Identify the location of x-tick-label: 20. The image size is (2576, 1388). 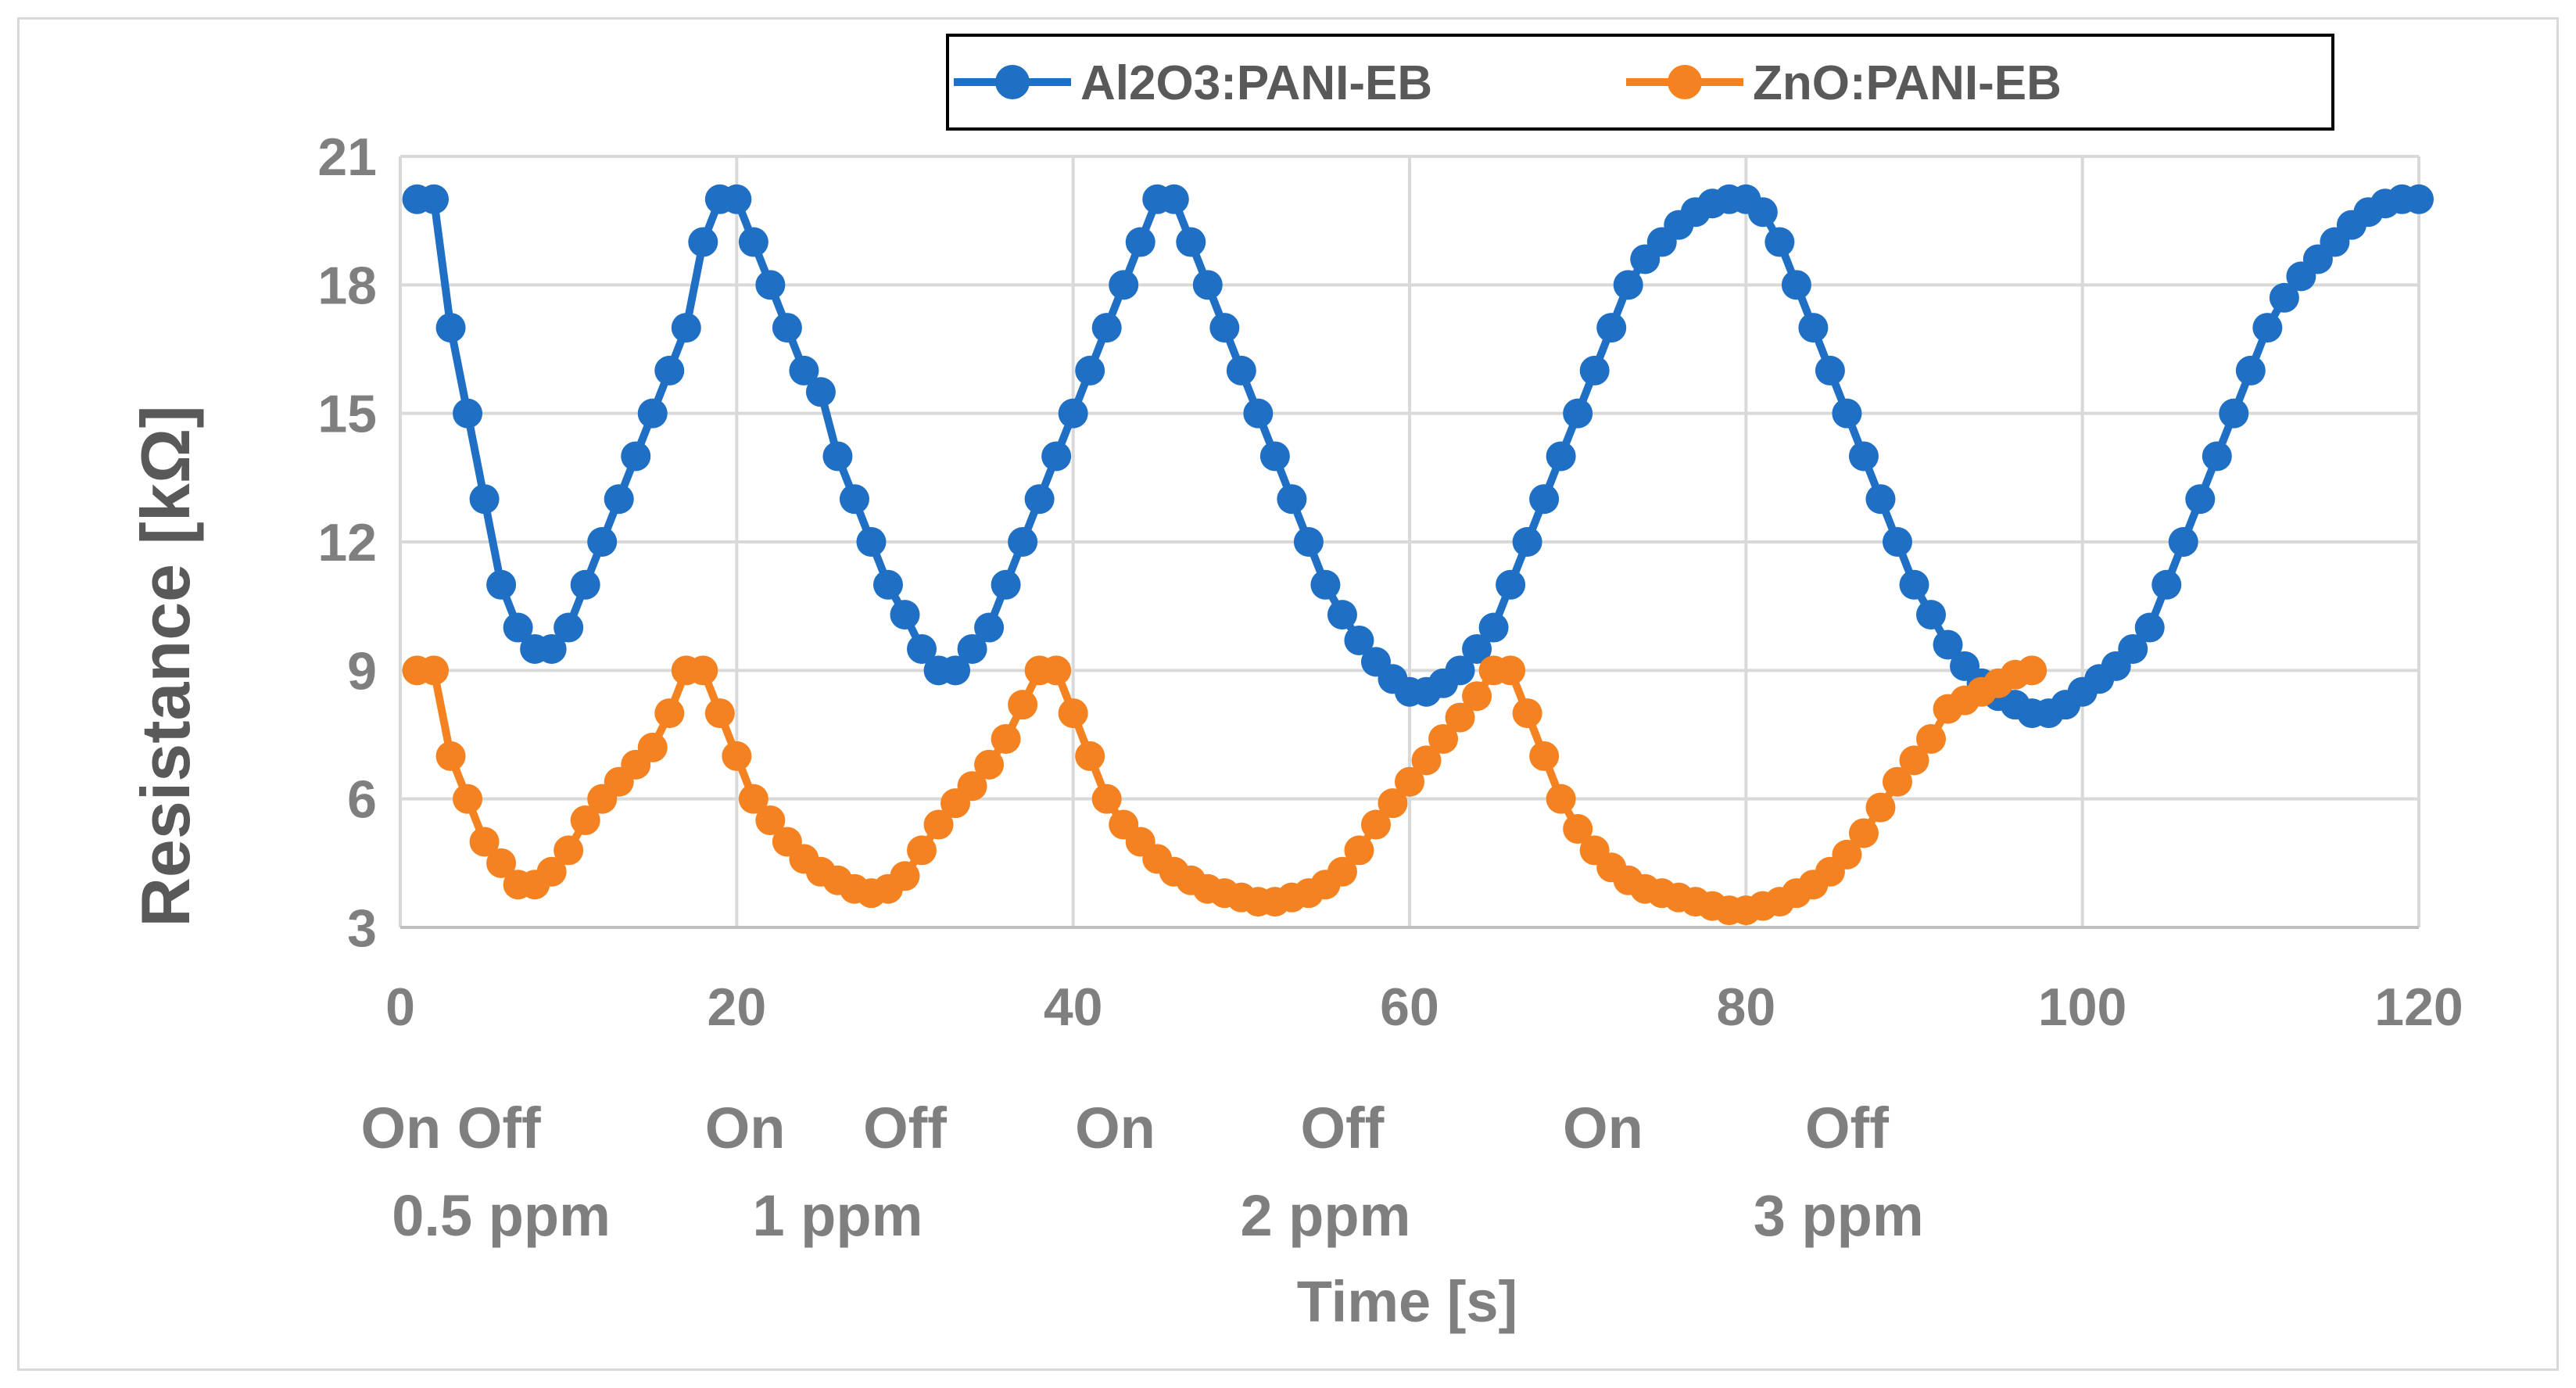
(737, 1007).